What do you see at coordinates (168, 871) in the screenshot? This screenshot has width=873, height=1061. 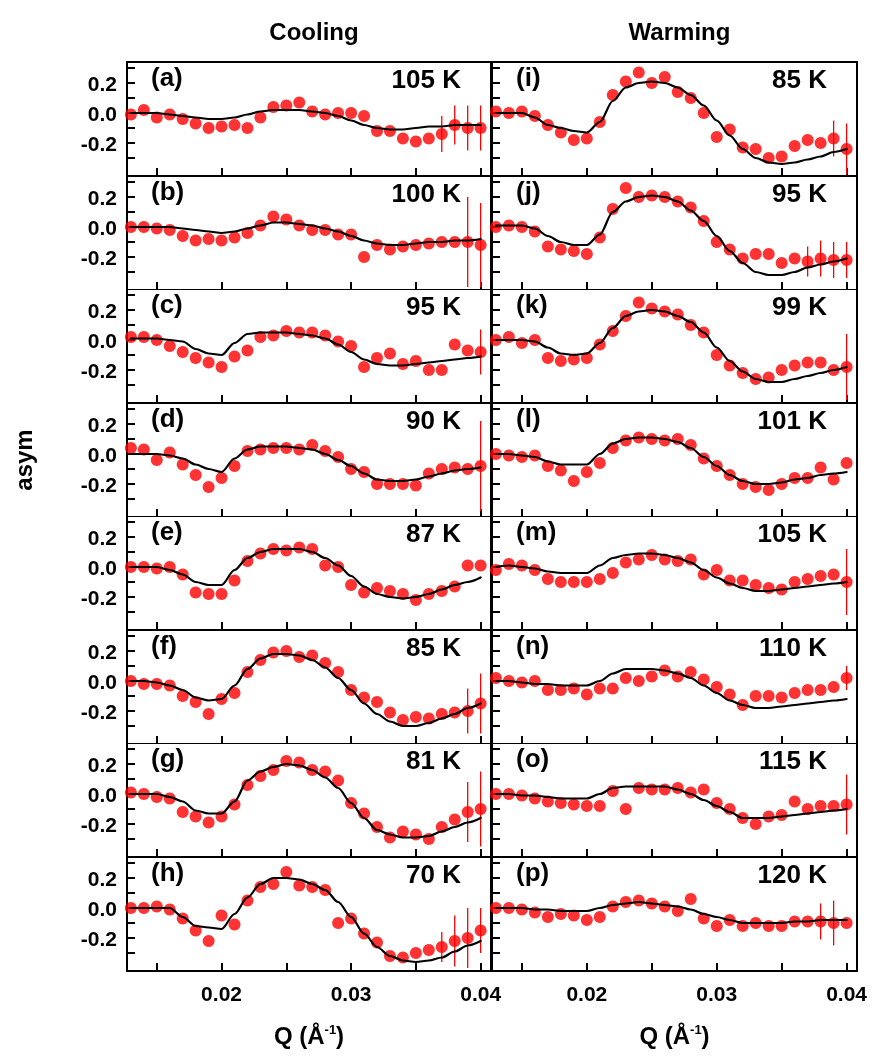 I see `annotation: (h)` at bounding box center [168, 871].